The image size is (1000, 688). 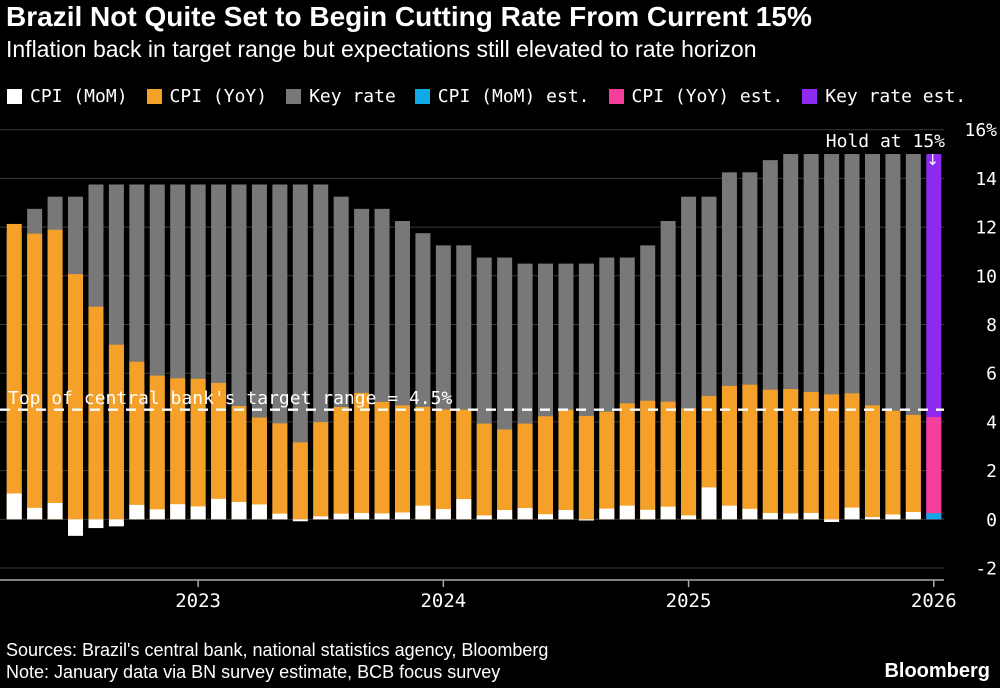 I want to click on legend-label-key-rate: Key rate, so click(x=352, y=96).